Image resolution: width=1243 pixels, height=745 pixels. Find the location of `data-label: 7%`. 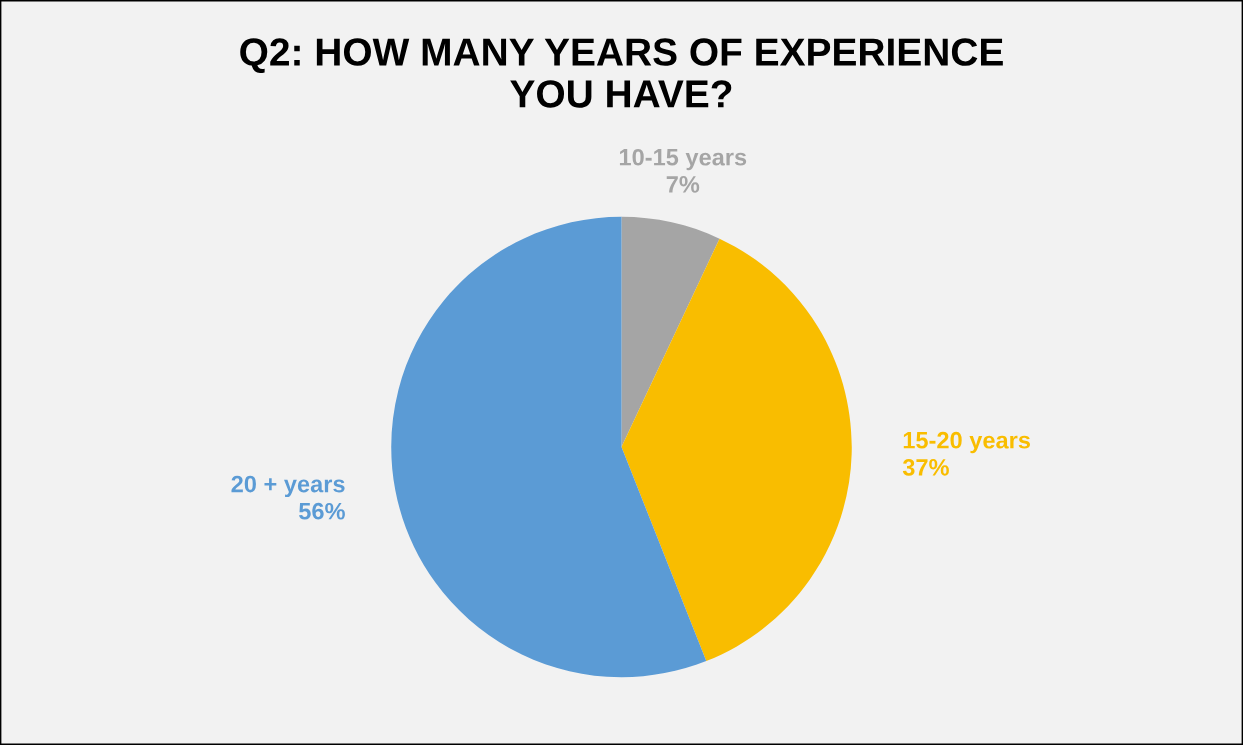

data-label: 7% is located at coordinates (683, 184).